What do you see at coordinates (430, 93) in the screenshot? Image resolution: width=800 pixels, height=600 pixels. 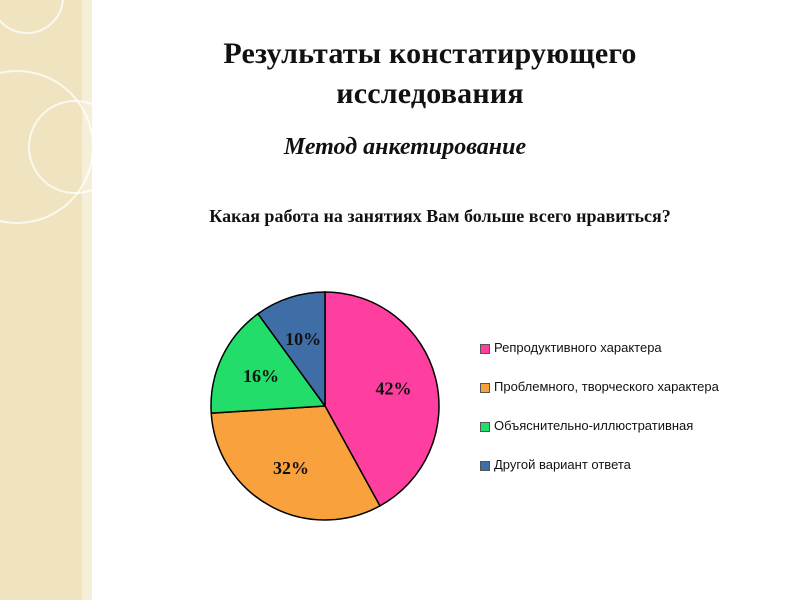 I see `slide-title-line-2: исследования` at bounding box center [430, 93].